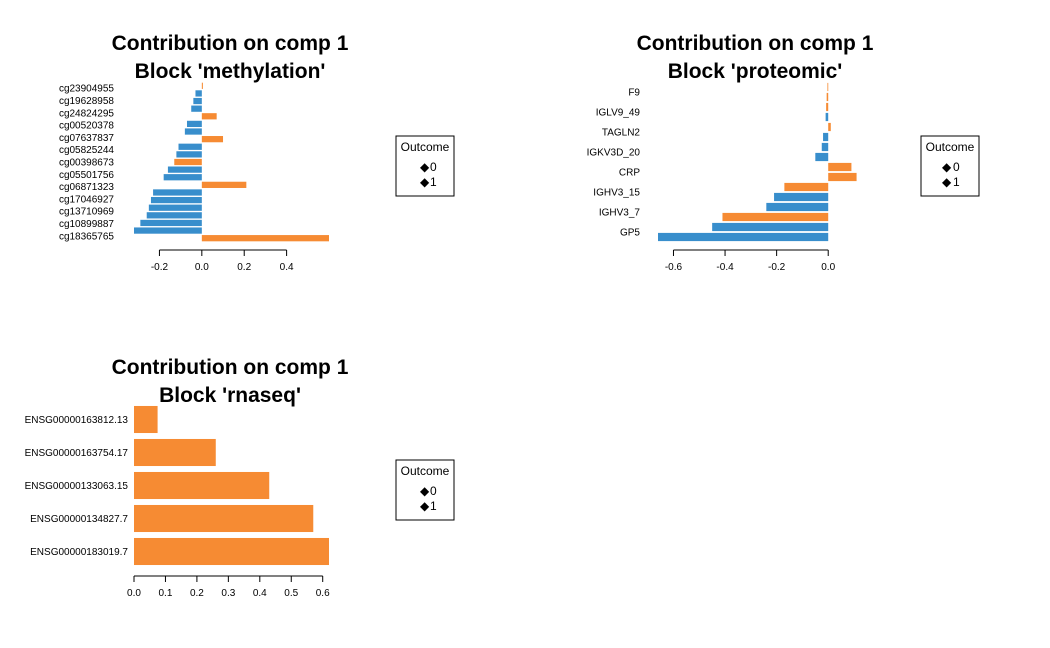 The height and width of the screenshot is (648, 1050). What do you see at coordinates (77, 420) in the screenshot?
I see `category-label: ENSG00000163812.13` at bounding box center [77, 420].